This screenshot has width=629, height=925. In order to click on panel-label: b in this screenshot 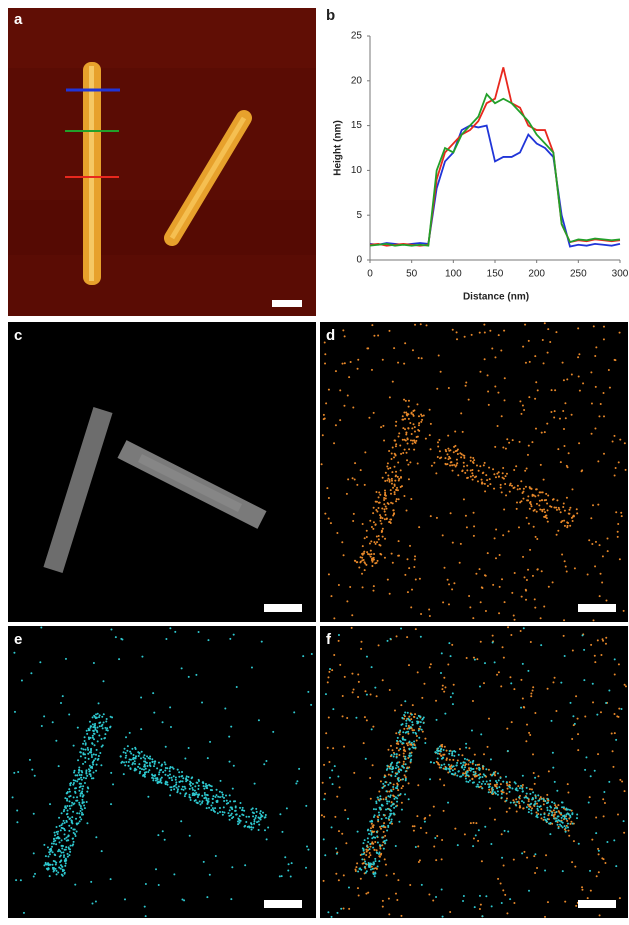, I will do `click(330, 15)`.